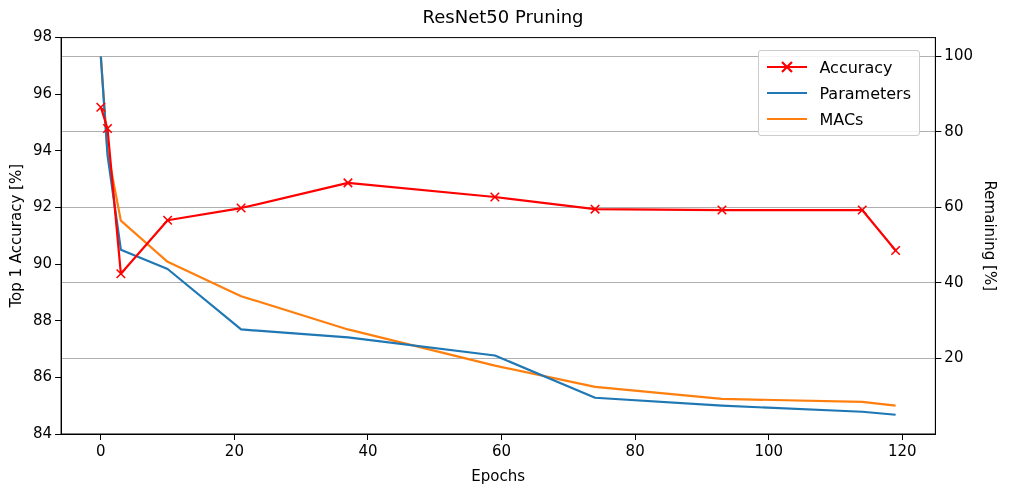 The height and width of the screenshot is (490, 1010). Describe the element at coordinates (498, 475) in the screenshot. I see `x-axis-title: Epochs` at that location.